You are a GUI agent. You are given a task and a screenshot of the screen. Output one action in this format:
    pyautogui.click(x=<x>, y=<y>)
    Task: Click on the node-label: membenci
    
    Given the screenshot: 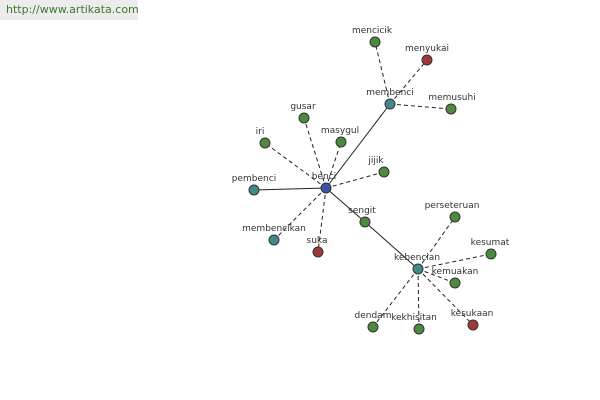 What is the action you would take?
    pyautogui.click(x=389, y=93)
    